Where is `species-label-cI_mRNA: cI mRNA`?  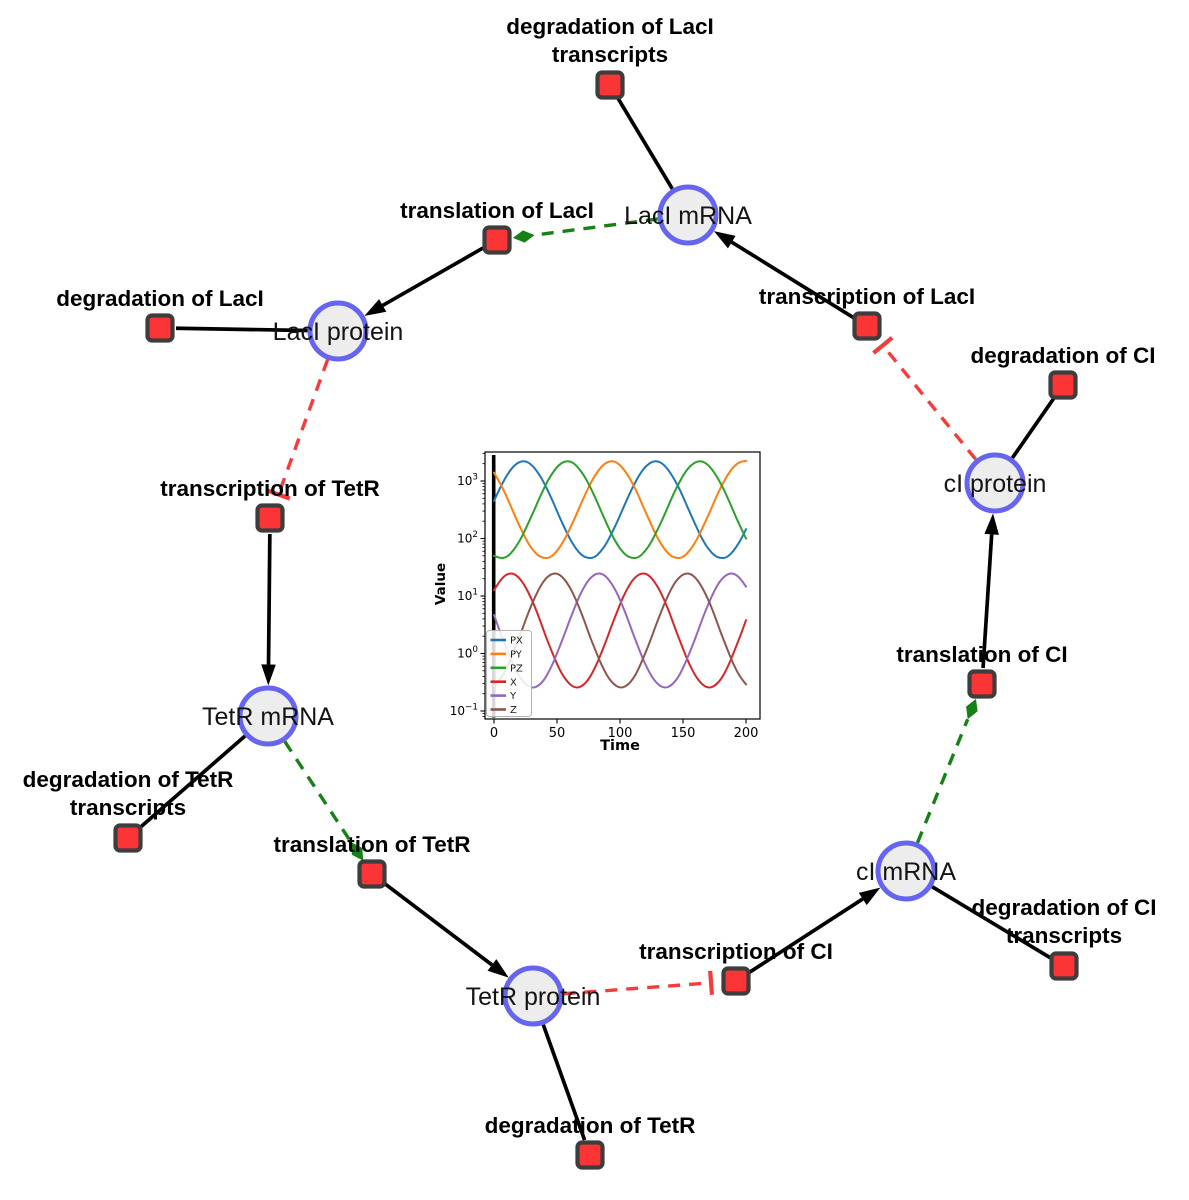
species-label-cI_mRNA: cI mRNA is located at coordinates (906, 872).